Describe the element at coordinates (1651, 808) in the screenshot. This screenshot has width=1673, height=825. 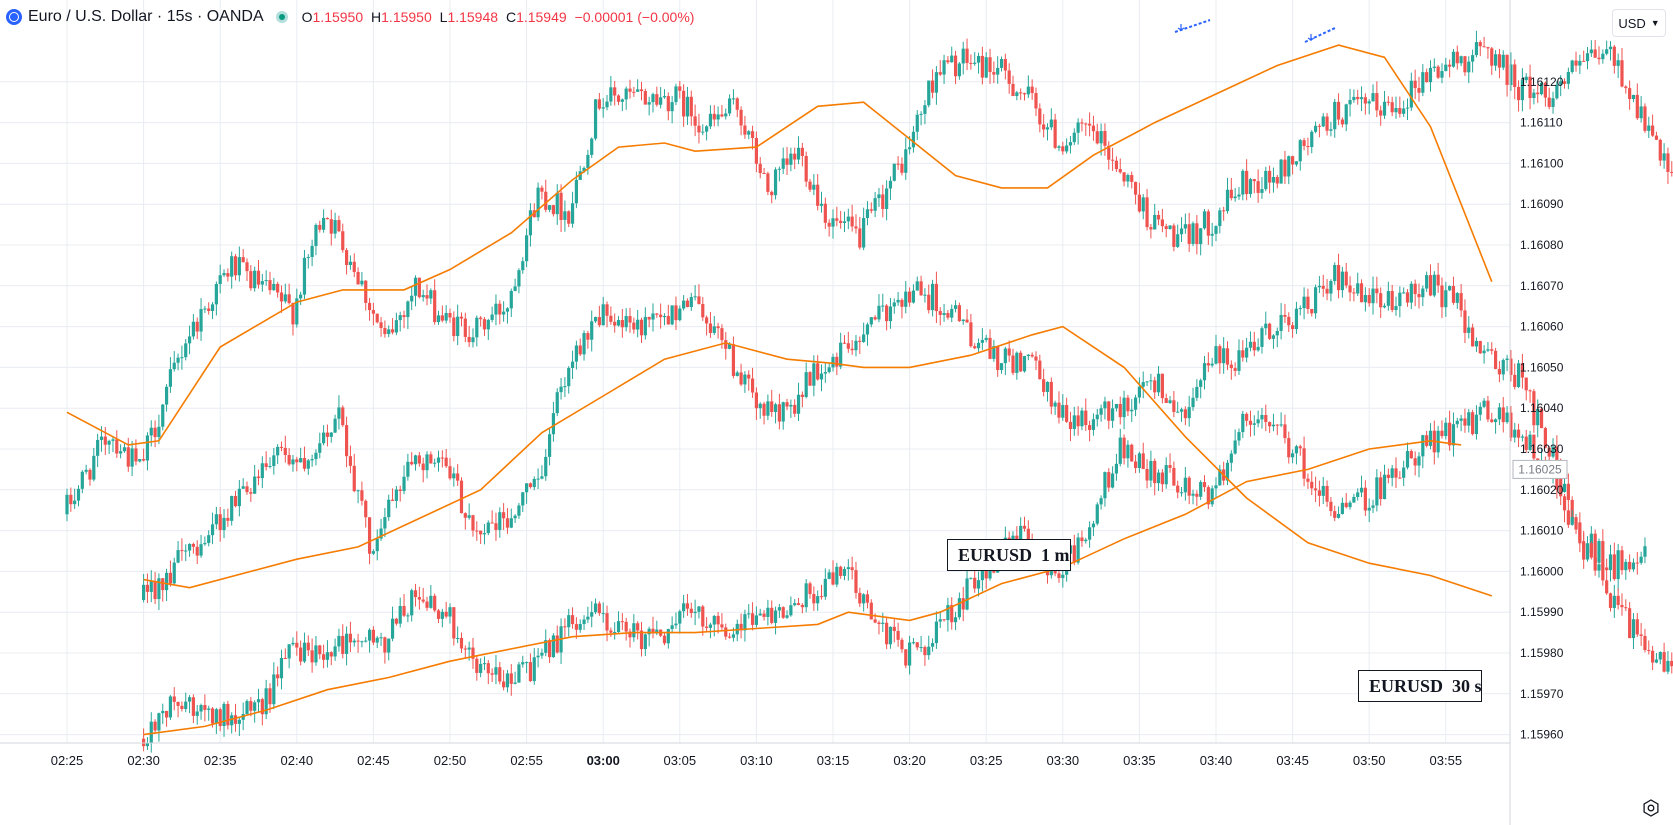
I see `settings-icon` at that location.